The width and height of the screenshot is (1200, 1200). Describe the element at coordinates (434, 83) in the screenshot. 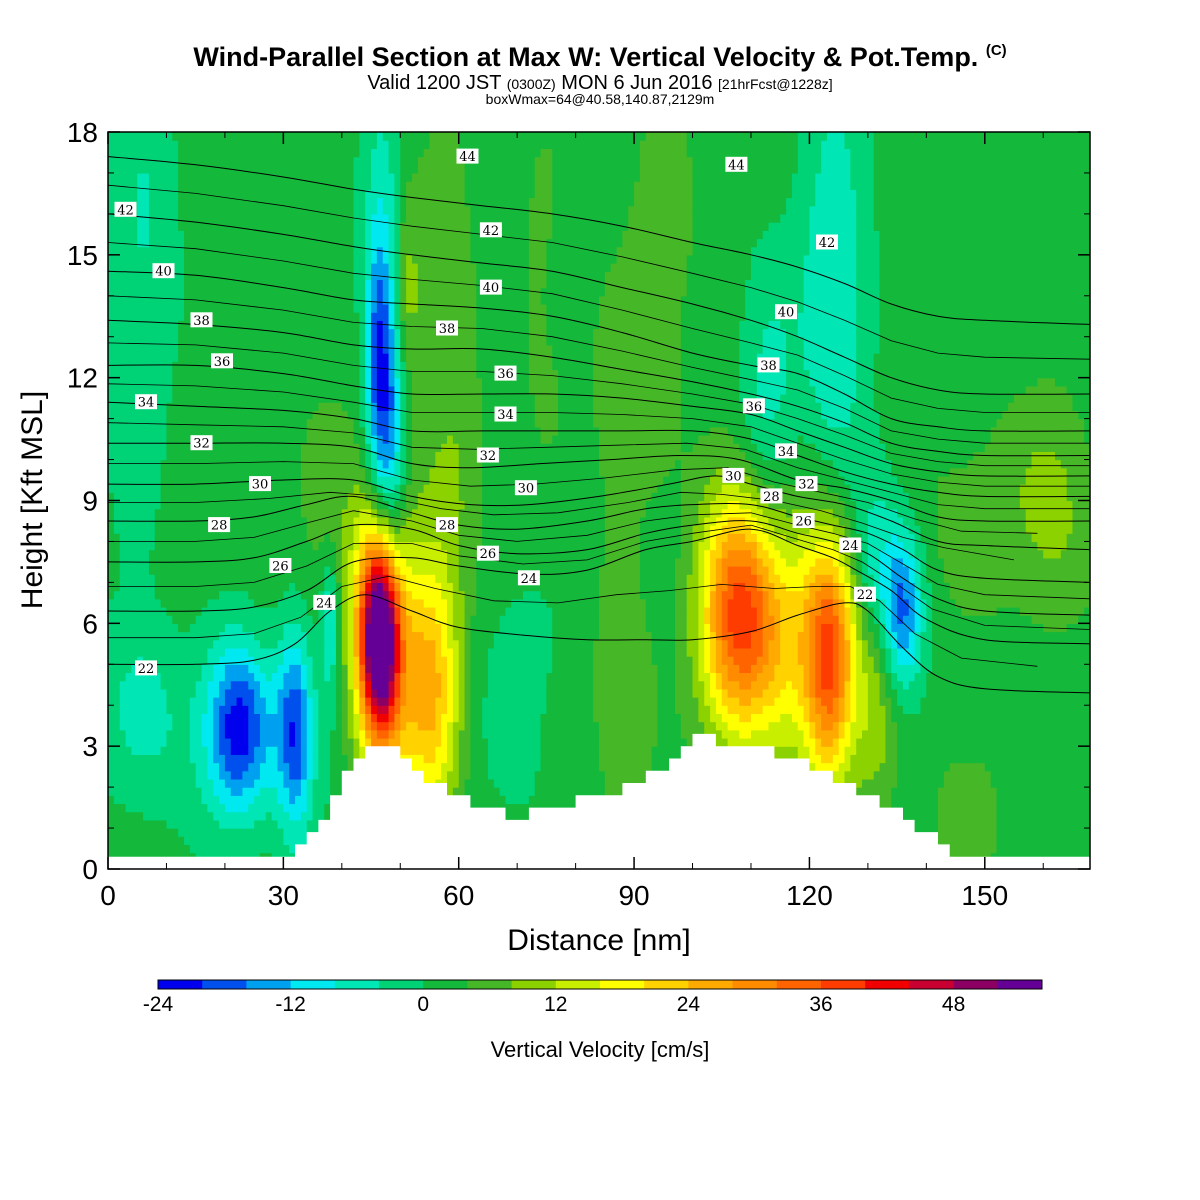

I see `valid-time-prefix: Valid 1200 JST` at that location.